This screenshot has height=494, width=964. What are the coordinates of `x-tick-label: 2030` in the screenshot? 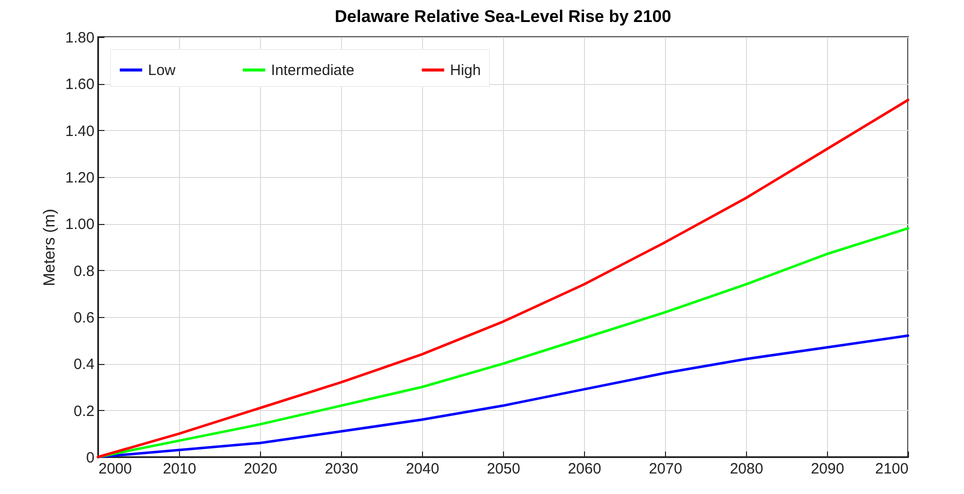 It's located at (341, 469).